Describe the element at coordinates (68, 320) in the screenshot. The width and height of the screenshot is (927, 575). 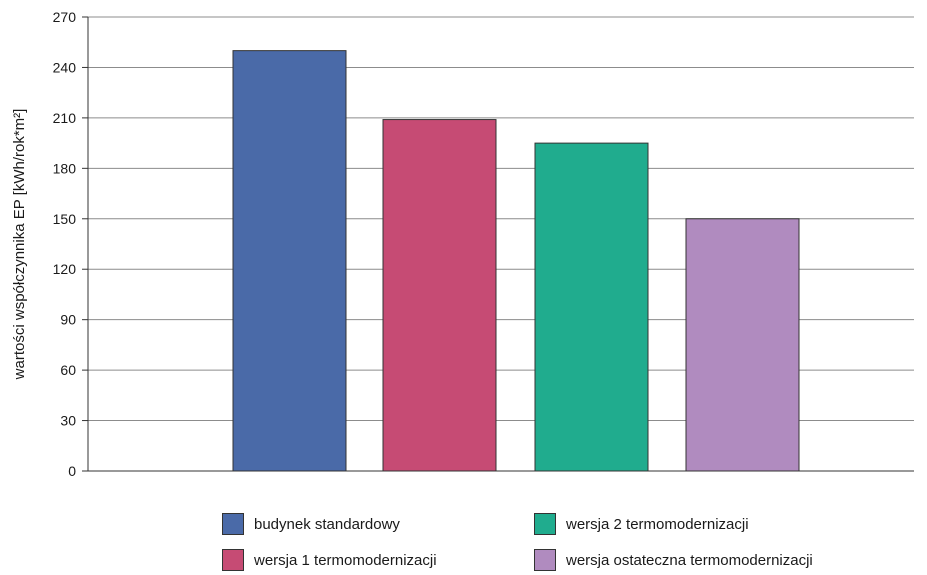
I see `y-tick-label: 90` at that location.